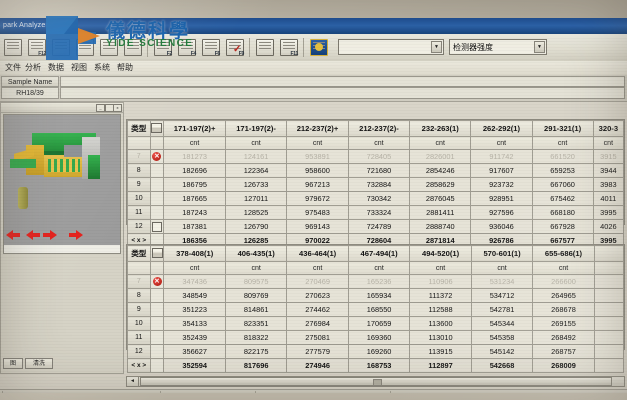 This screenshot has width=627, height=400. I want to click on data-cell: 110906, so click(440, 281).